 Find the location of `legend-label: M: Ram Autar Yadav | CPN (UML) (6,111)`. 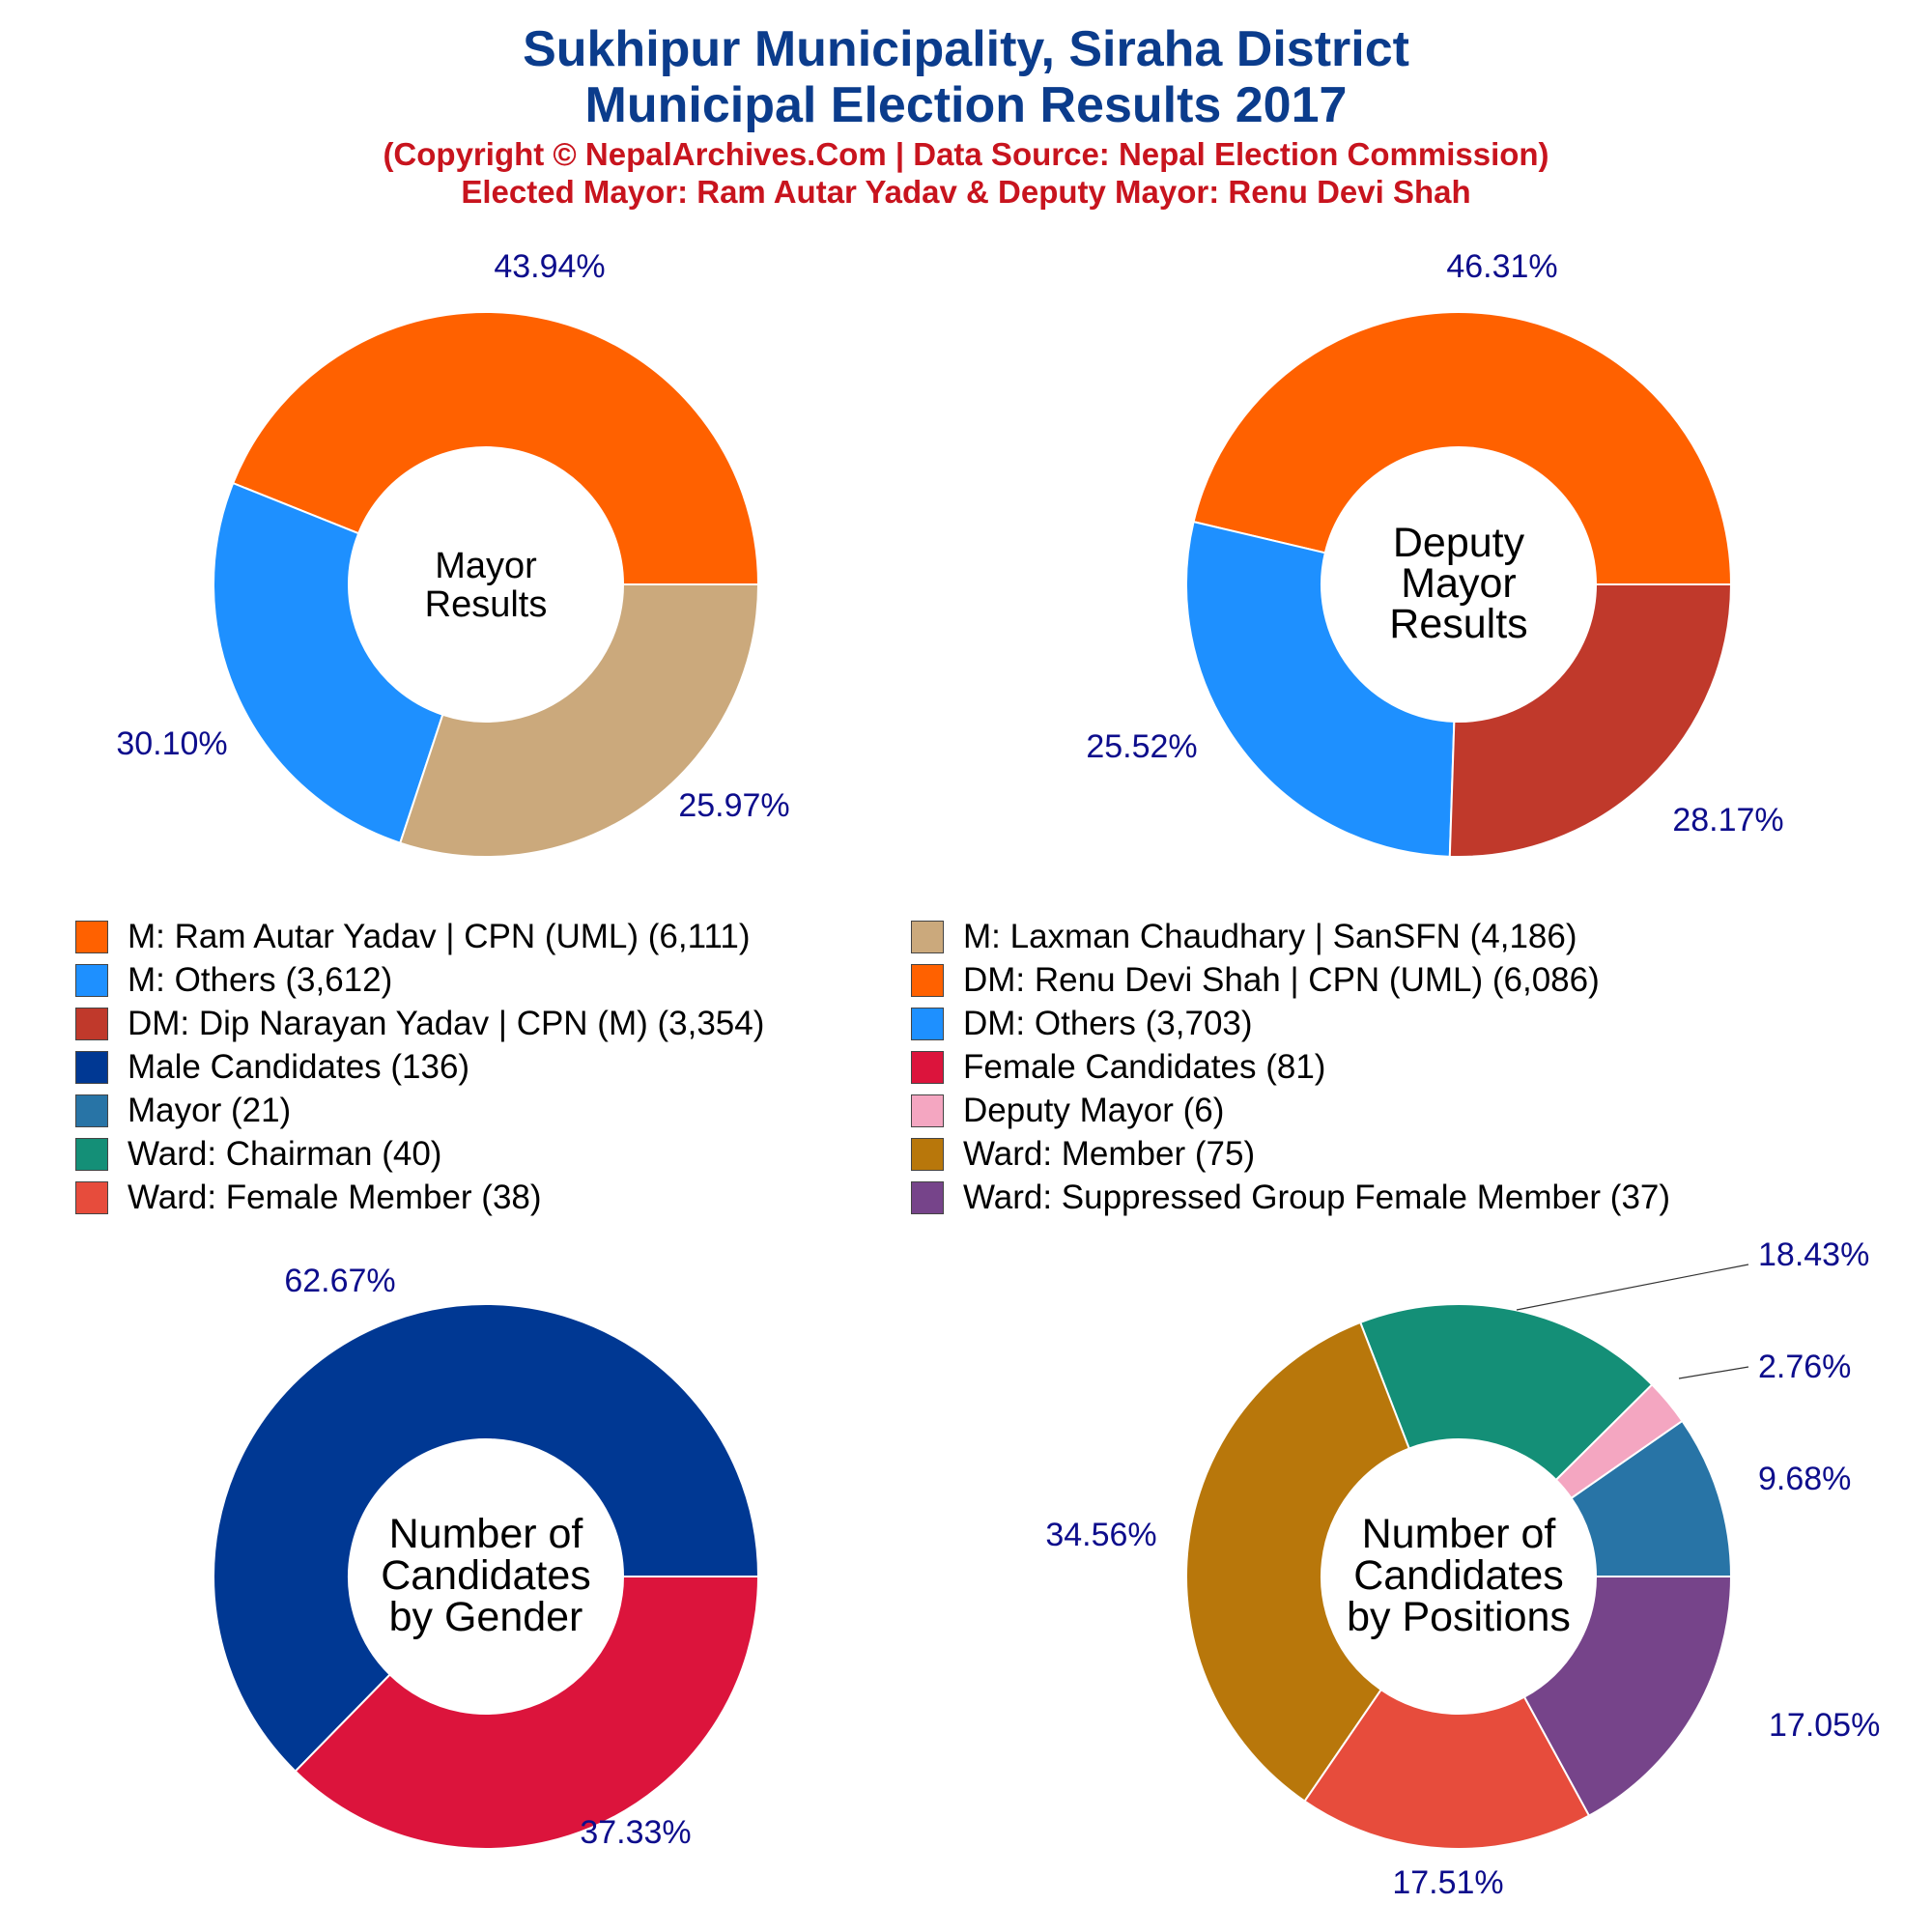

legend-label: M: Ram Autar Yadav | CPN (UML) (6,111) is located at coordinates (439, 936).